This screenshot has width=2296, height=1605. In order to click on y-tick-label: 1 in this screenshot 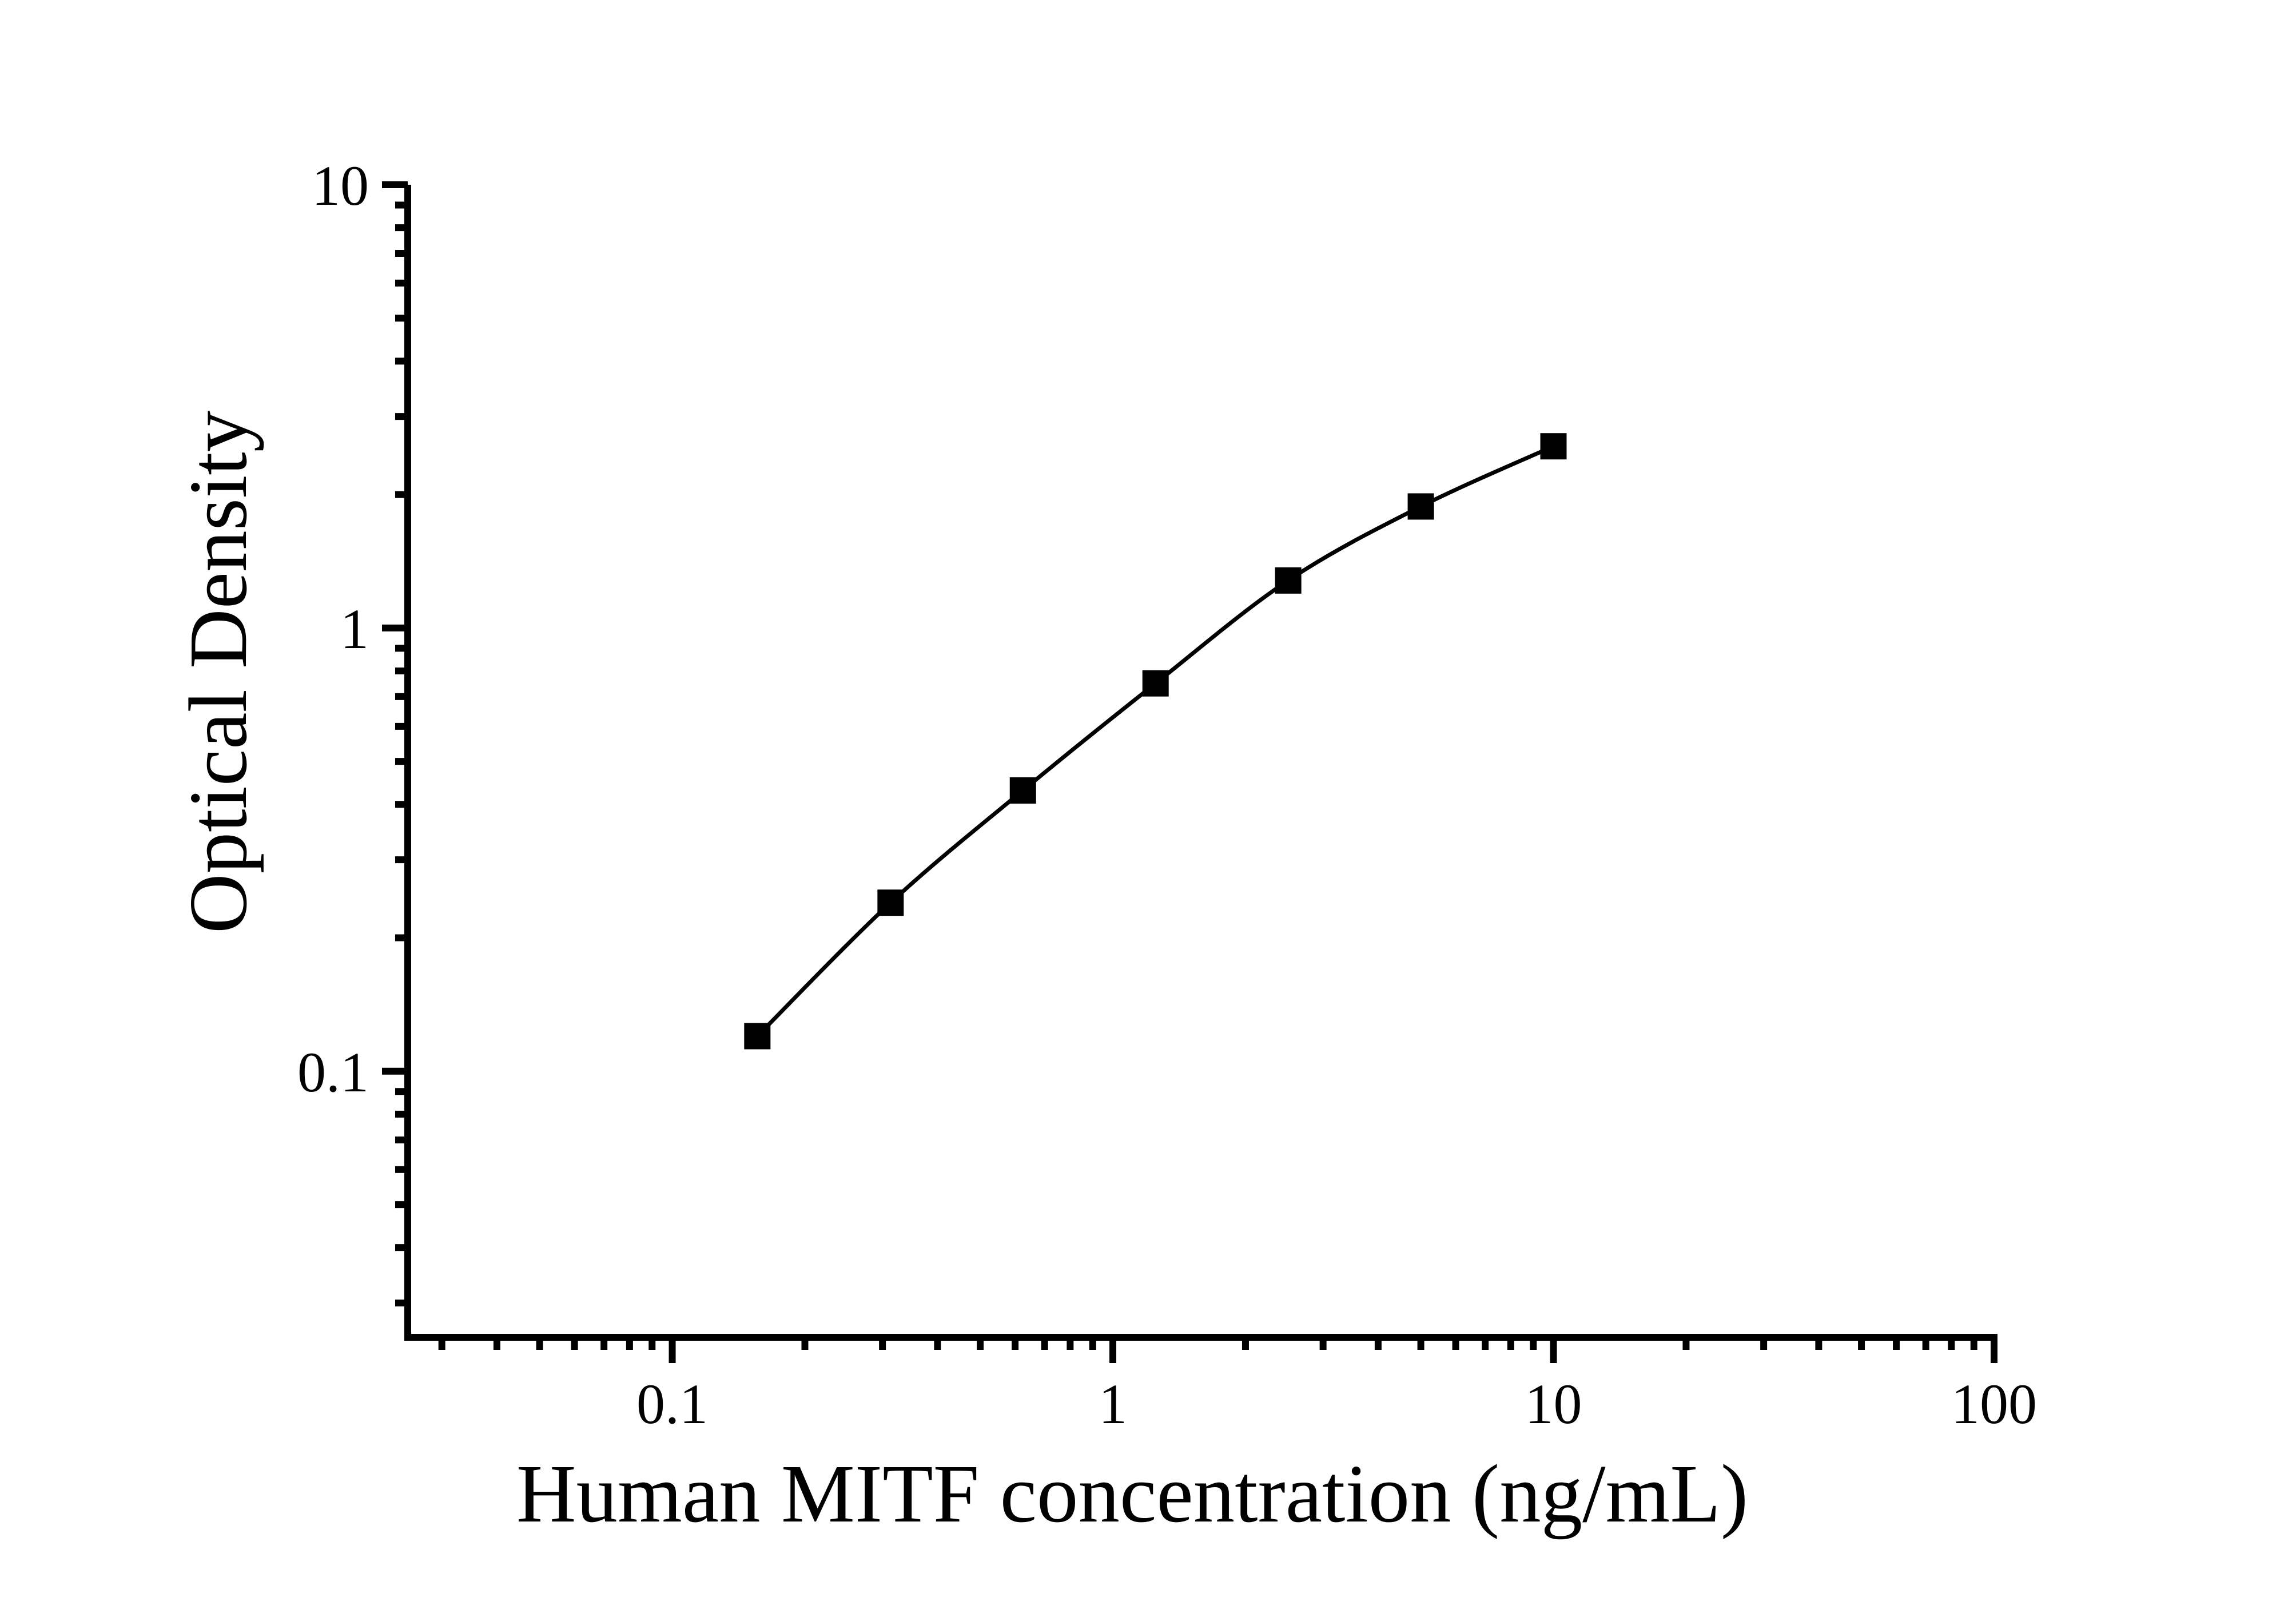, I will do `click(354, 629)`.